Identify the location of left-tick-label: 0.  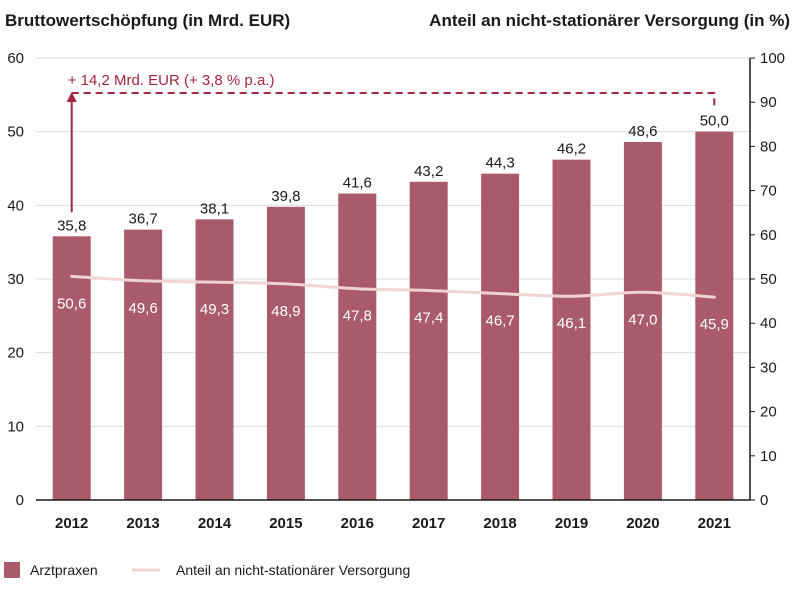
(20, 500).